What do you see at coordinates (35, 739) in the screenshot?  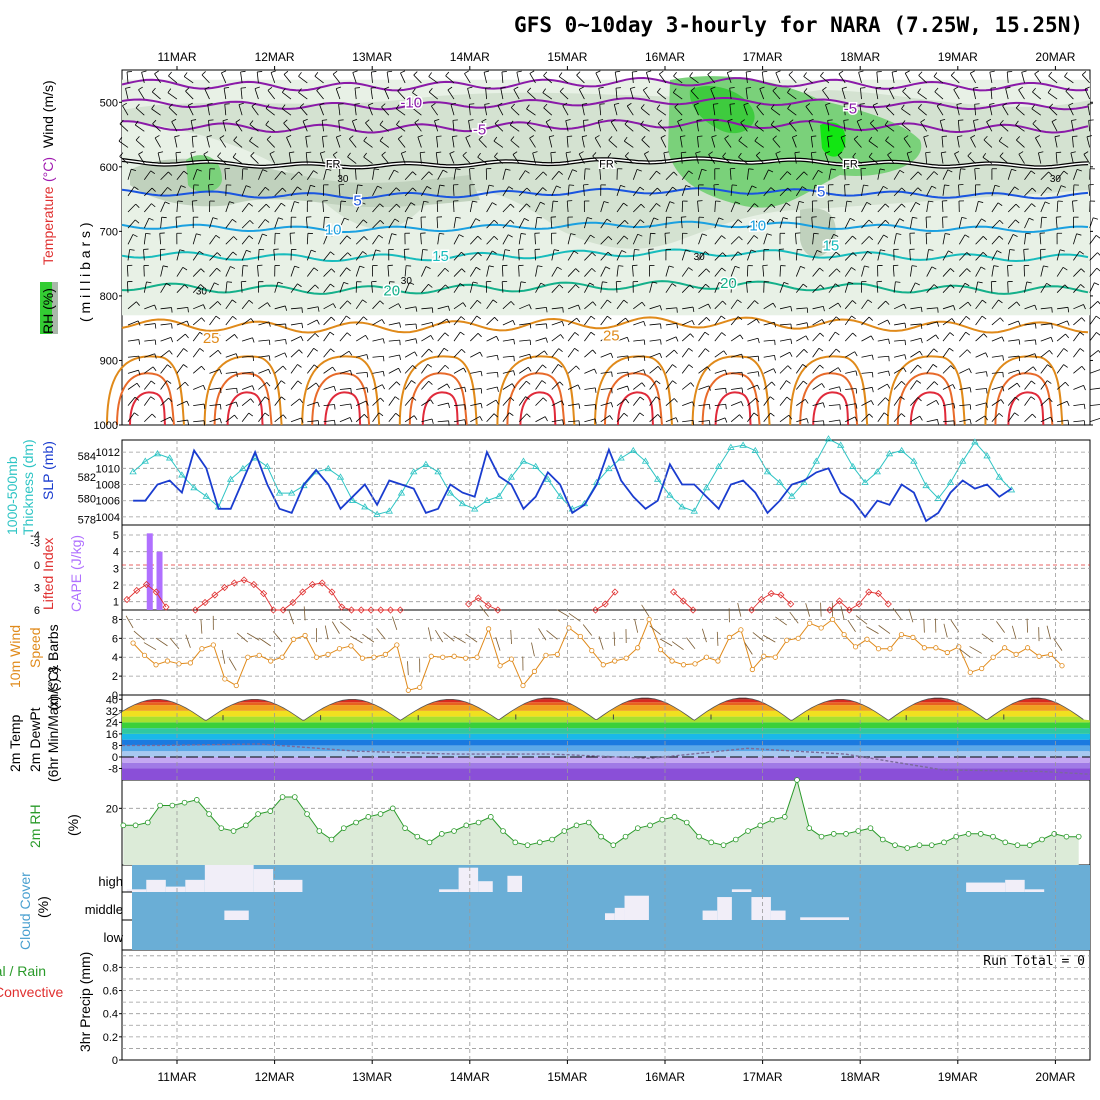 I see `dewpt2m-label: 2m DewPt` at bounding box center [35, 739].